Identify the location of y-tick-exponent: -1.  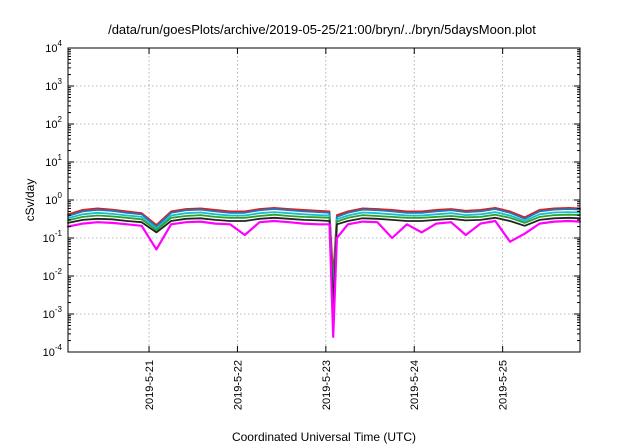
(59, 233).